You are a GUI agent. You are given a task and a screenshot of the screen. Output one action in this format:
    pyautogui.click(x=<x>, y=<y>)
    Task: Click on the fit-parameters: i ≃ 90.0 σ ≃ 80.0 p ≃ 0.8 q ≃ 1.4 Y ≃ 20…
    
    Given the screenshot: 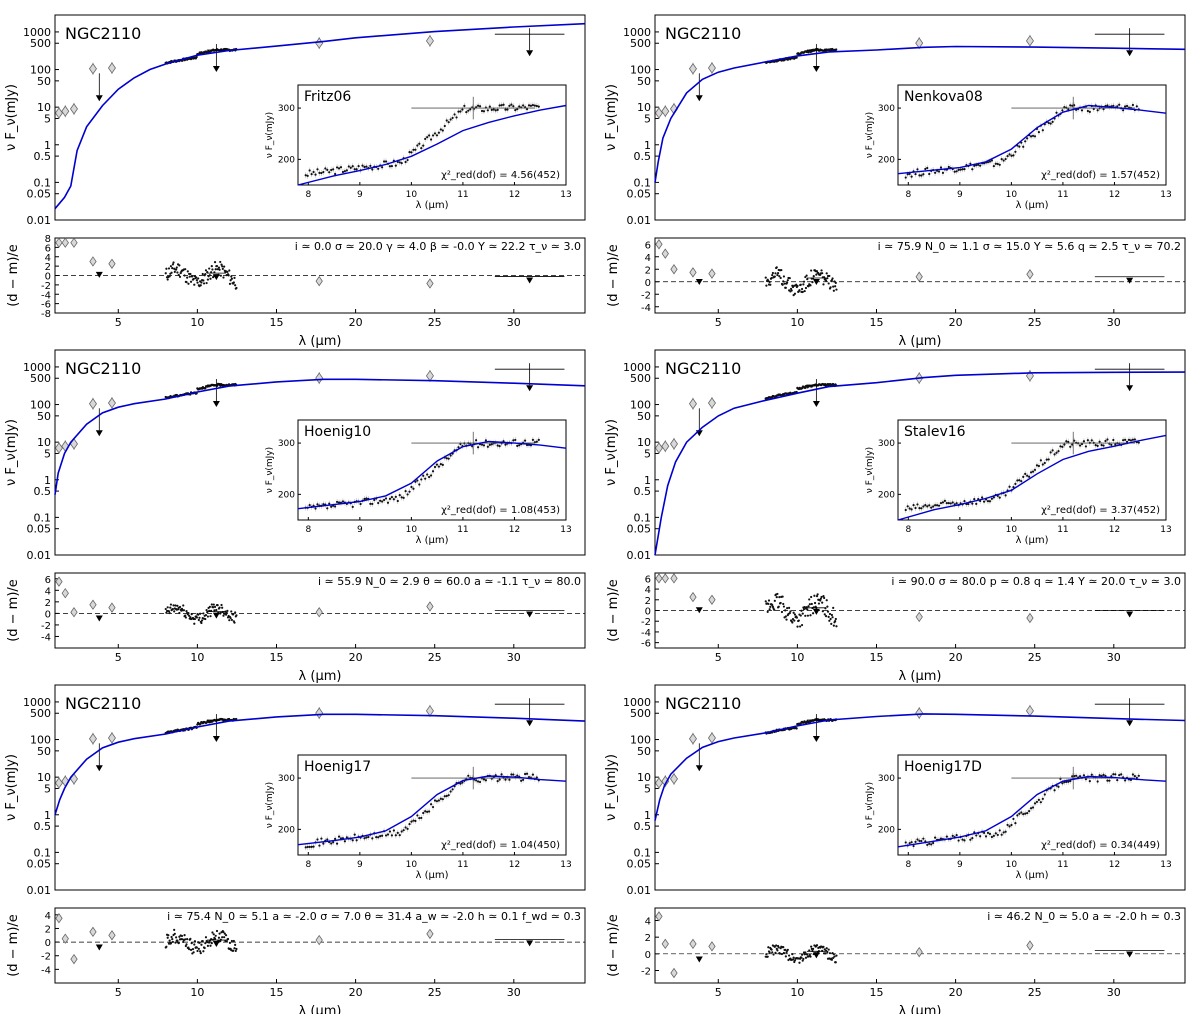 What is the action you would take?
    pyautogui.click(x=1036, y=581)
    